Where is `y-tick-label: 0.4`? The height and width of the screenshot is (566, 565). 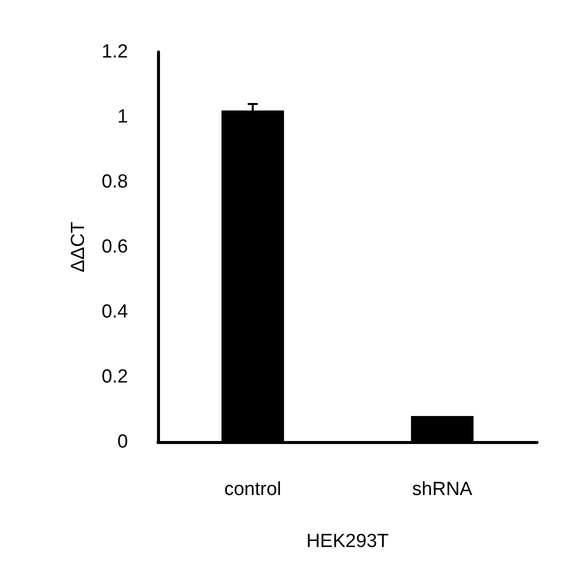 y-tick-label: 0.4 is located at coordinates (115, 312).